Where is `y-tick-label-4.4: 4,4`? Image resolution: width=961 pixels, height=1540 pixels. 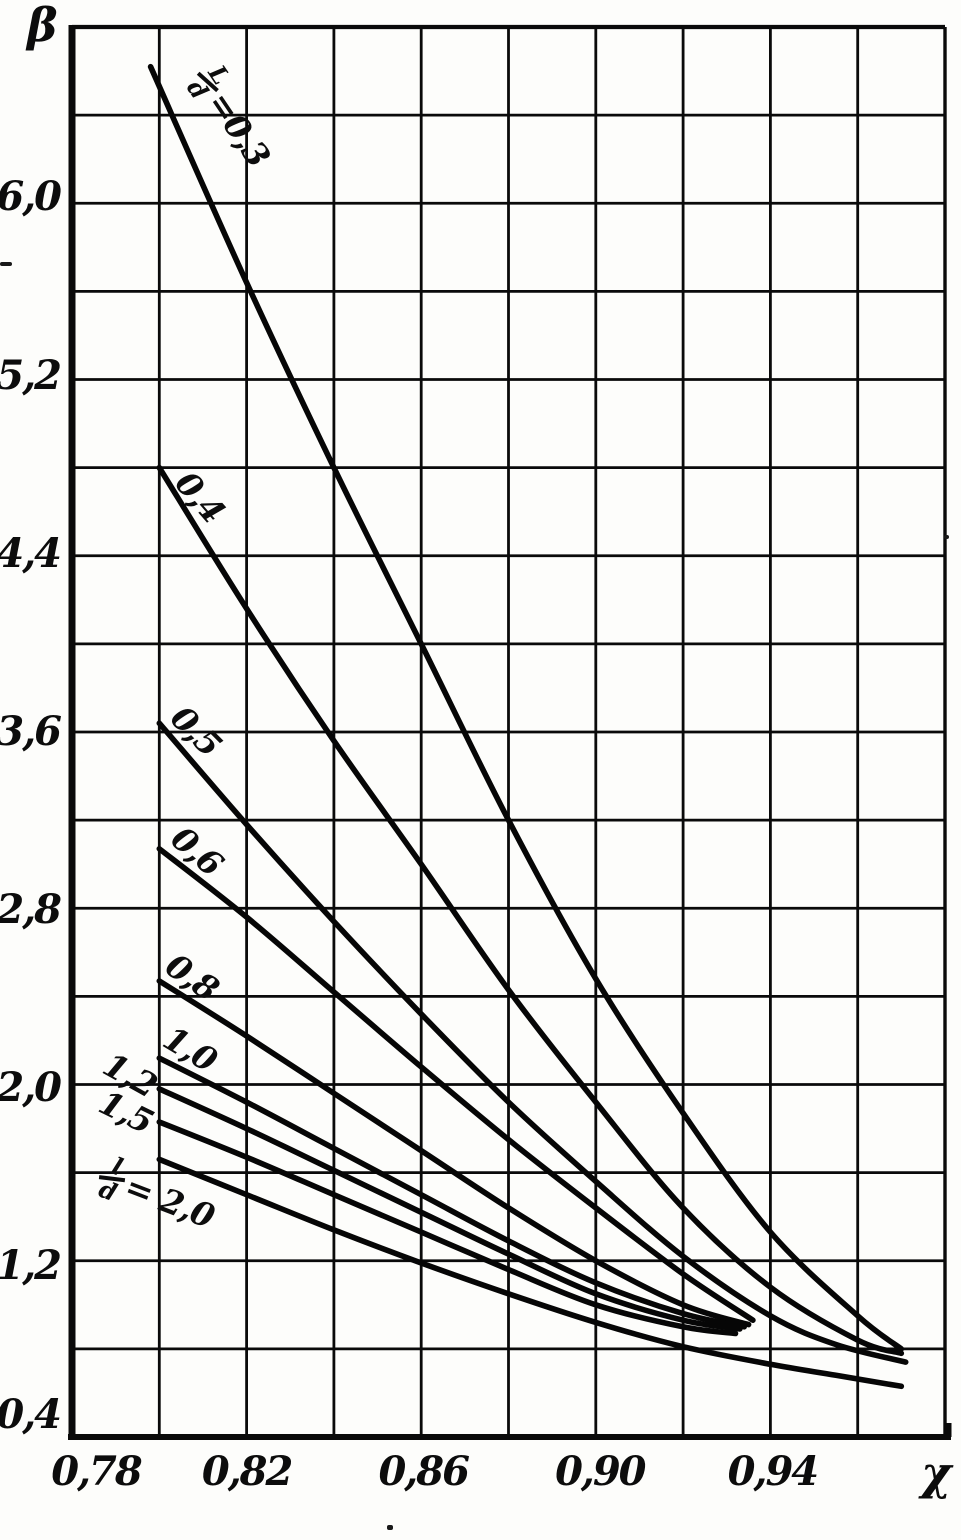
y-tick-label-4.4: 4,4 is located at coordinates (31, 553).